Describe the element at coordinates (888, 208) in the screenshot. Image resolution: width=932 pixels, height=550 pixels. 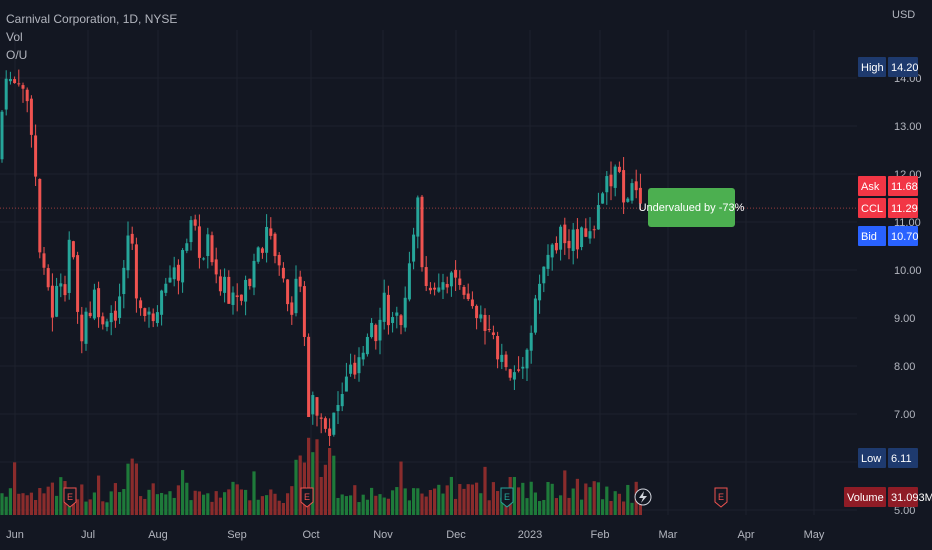
I see `ccl-price-tag: CCL 11.29` at that location.